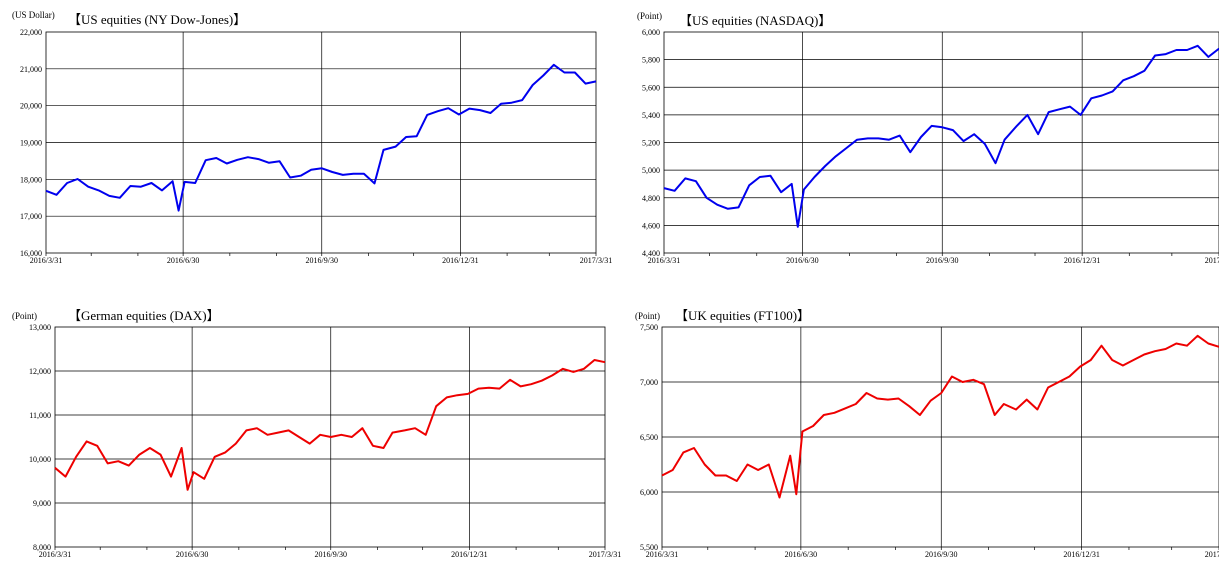 This screenshot has width=1219, height=562. I want to click on y-tick-label: 7,500, so click(649, 327).